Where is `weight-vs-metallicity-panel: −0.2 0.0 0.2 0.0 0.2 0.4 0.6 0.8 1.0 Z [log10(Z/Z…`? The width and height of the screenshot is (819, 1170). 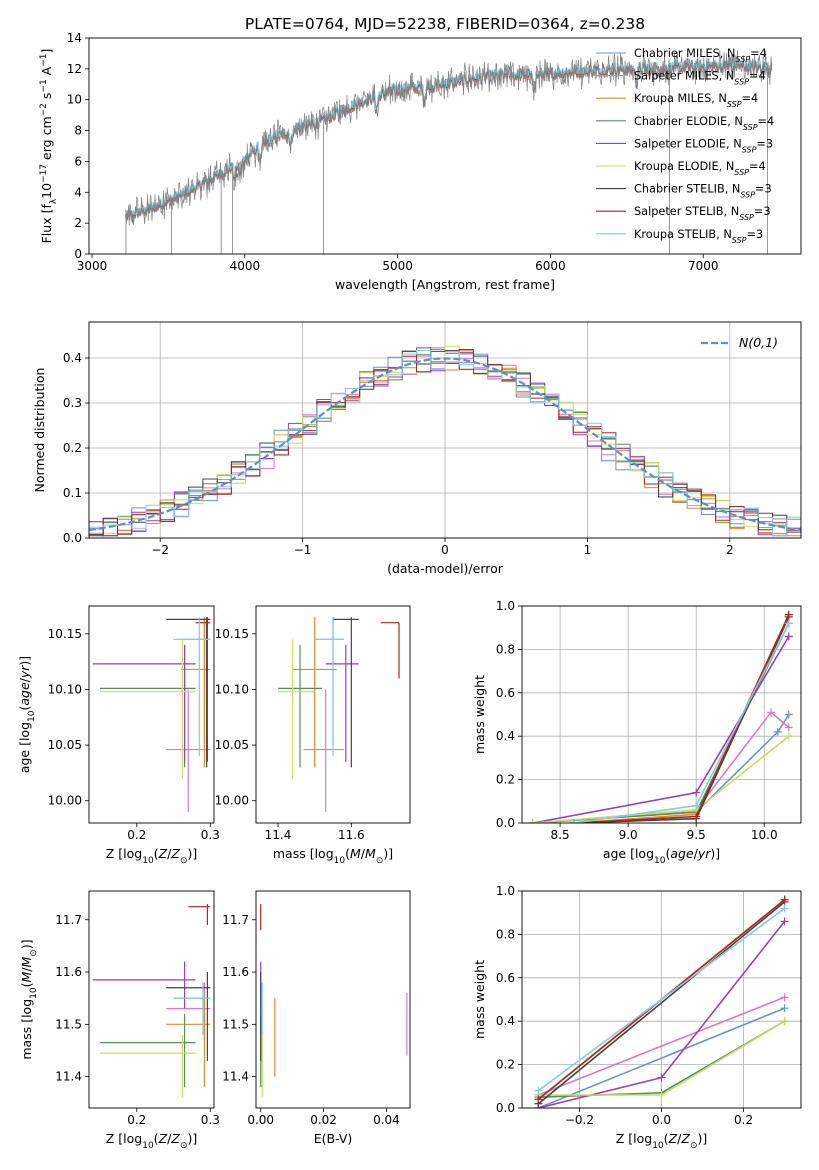 weight-vs-metallicity-panel: −0.2 0.0 0.2 0.0 0.2 0.4 0.6 0.8 1.0 Z [log10(Z/Z… is located at coordinates (637, 1017).